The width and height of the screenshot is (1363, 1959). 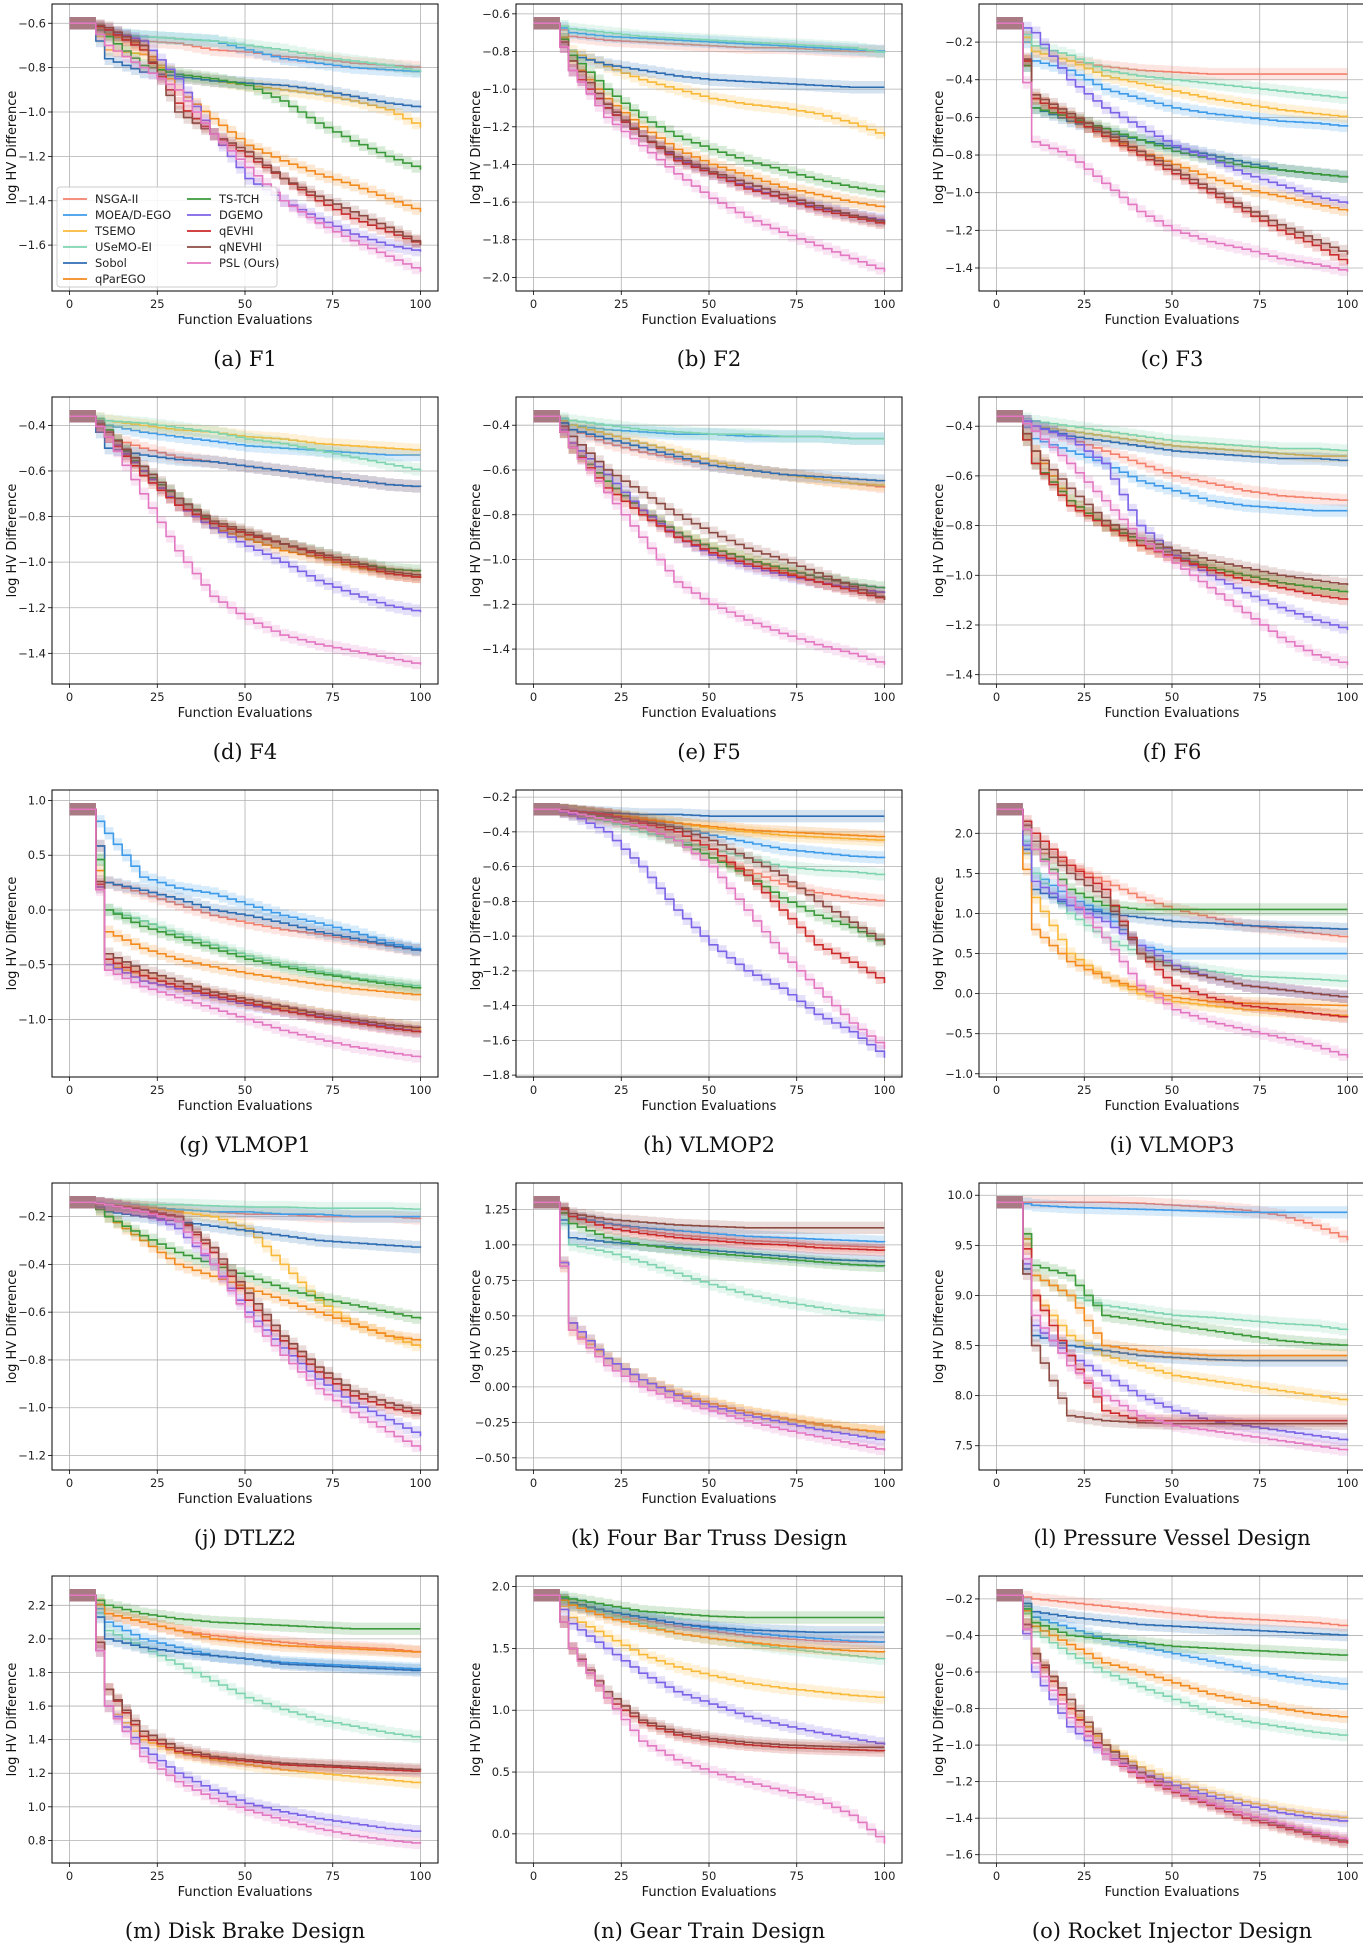 I want to click on y-tick-label: 1.25, so click(x=497, y=1209).